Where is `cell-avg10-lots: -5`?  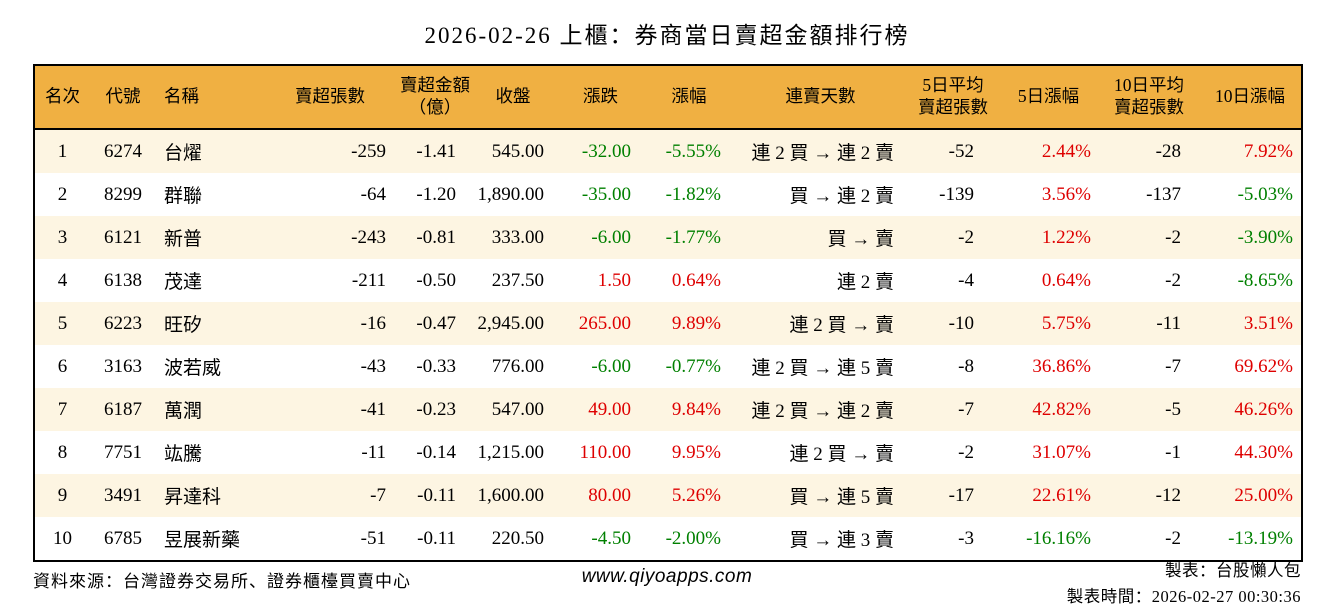
cell-avg10-lots: -5 is located at coordinates (1173, 409).